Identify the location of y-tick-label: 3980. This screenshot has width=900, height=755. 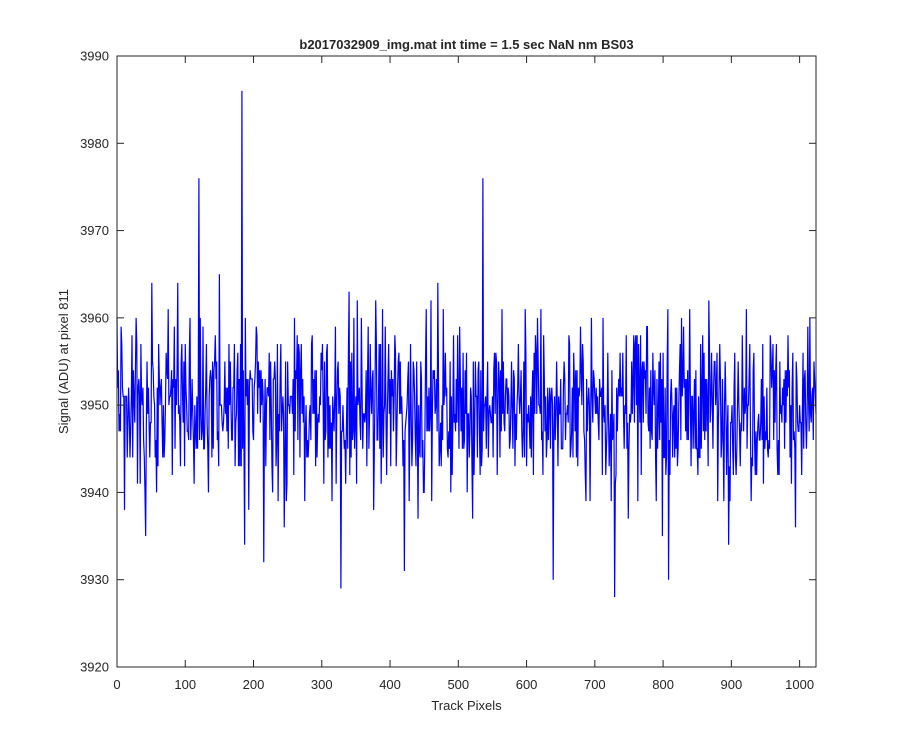
(94, 143).